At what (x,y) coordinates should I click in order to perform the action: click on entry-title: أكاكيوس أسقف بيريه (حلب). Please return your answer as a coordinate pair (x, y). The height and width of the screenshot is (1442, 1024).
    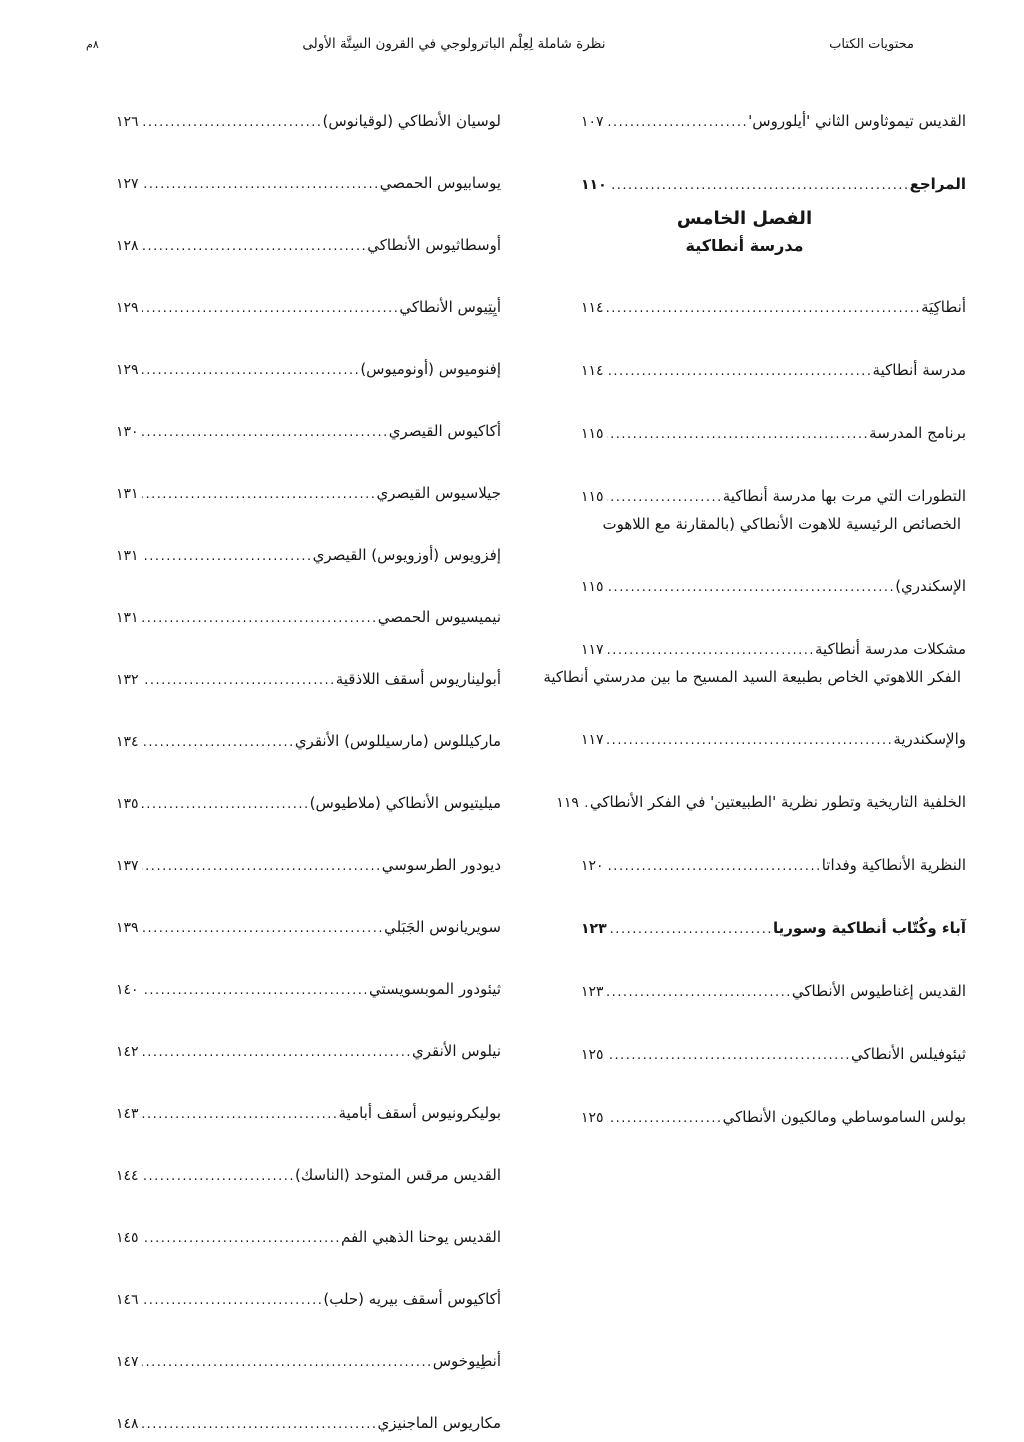
    Looking at the image, I should click on (412, 1299).